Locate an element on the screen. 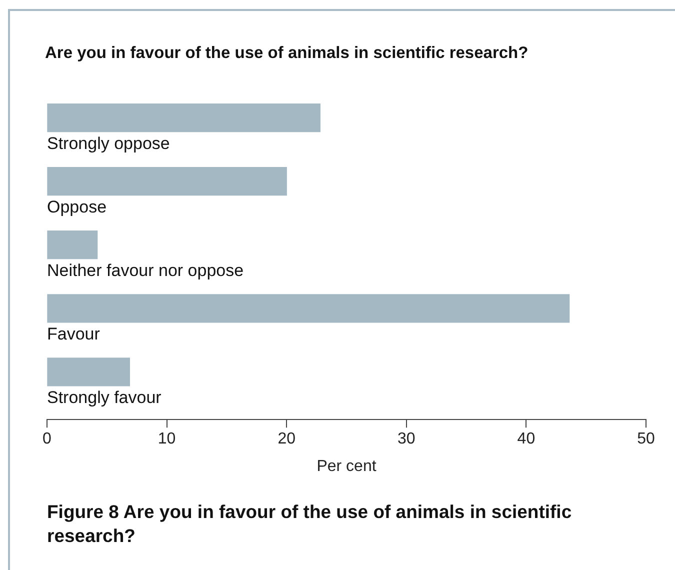 The image size is (675, 570). x-tick-label: 40 is located at coordinates (526, 439).